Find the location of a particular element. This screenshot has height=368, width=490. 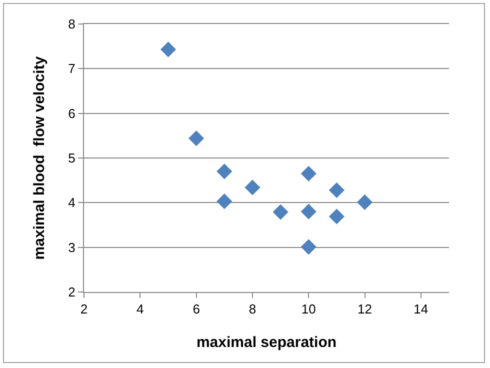

x-axis-title: maximal separation is located at coordinates (266, 342).